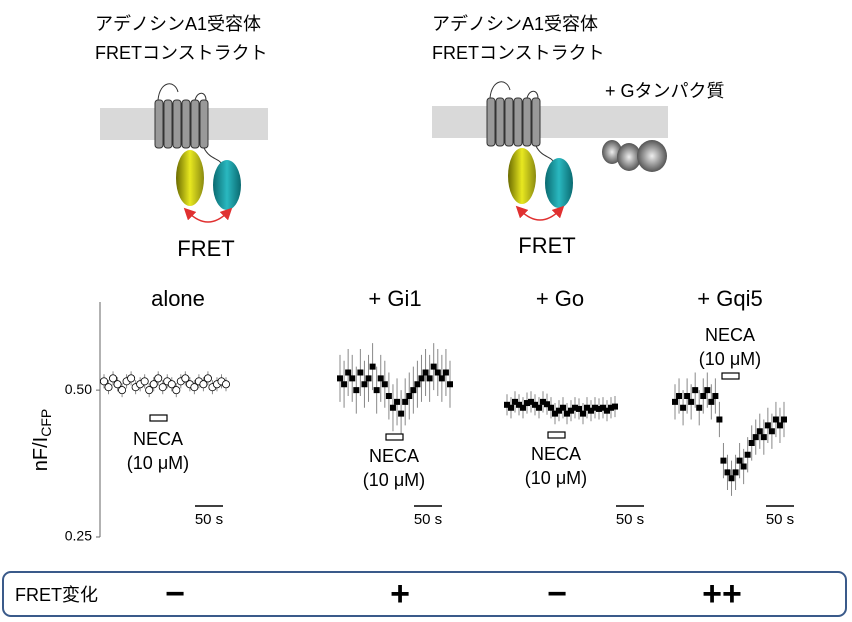  What do you see at coordinates (178, 298) in the screenshot?
I see `panel-title: alone` at bounding box center [178, 298].